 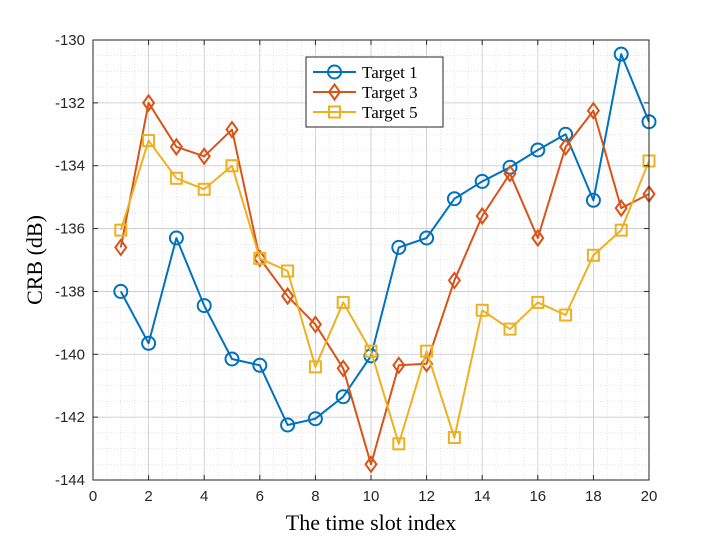 I want to click on x-tick-label: 14, so click(x=482, y=496).